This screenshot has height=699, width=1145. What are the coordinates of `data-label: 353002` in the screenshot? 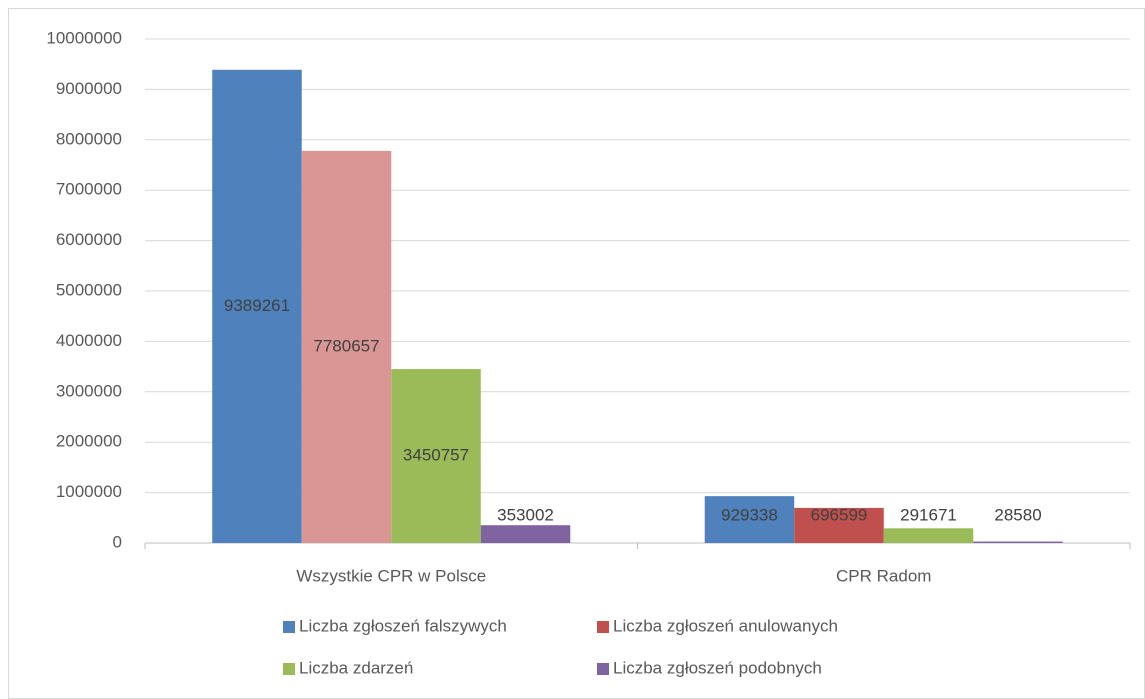 It's located at (525, 514).